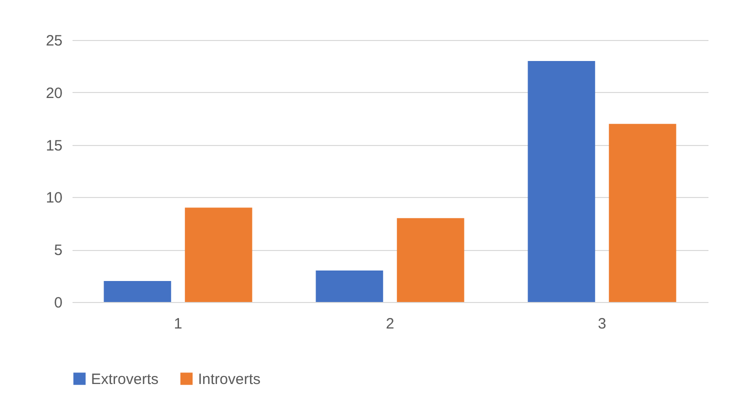 The height and width of the screenshot is (418, 729). What do you see at coordinates (54, 145) in the screenshot?
I see `y-tick-label: 15` at bounding box center [54, 145].